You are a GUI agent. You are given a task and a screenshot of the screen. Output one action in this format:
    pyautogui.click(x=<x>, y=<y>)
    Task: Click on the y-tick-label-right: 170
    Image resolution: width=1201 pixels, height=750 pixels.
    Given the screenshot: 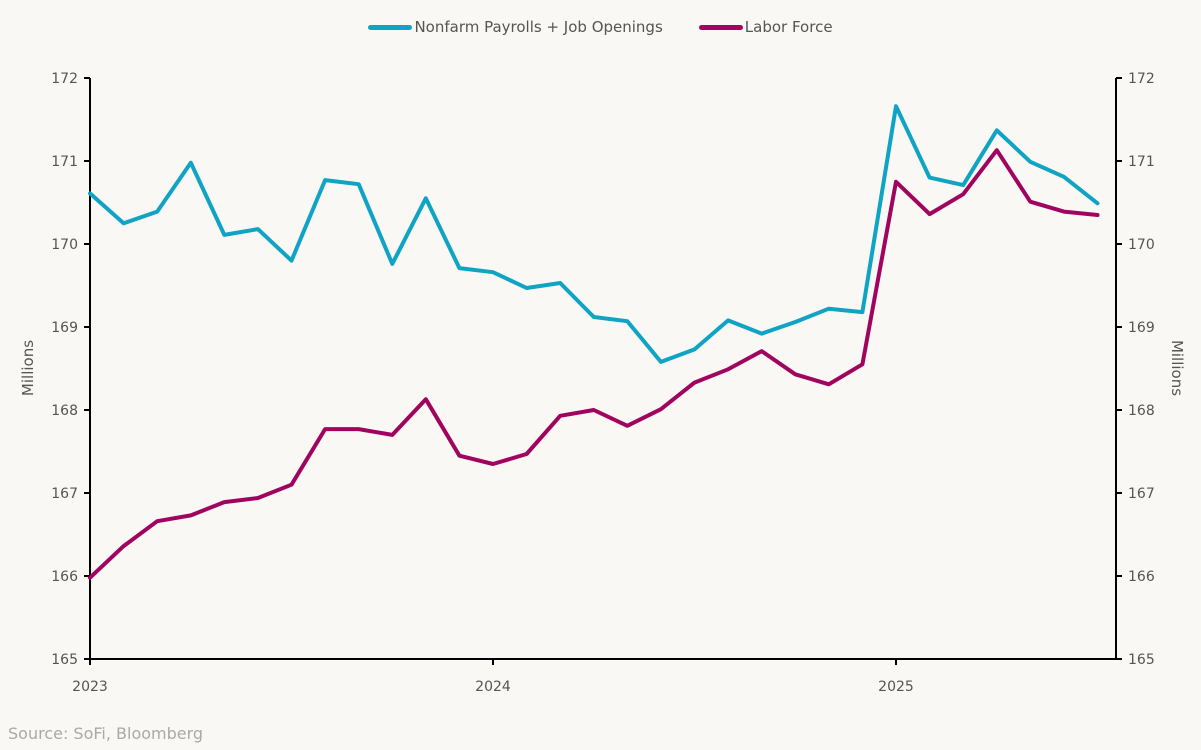 What is the action you would take?
    pyautogui.click(x=1141, y=245)
    